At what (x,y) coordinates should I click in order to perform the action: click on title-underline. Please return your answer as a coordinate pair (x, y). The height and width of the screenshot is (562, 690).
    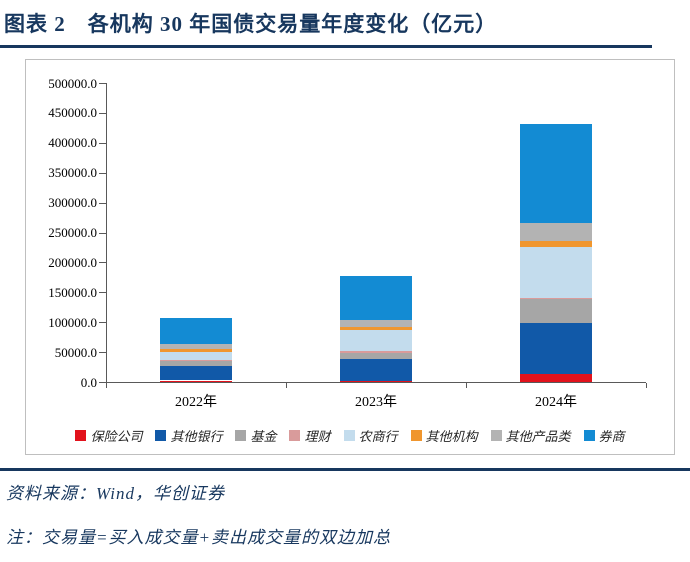
    Looking at the image, I should click on (326, 46).